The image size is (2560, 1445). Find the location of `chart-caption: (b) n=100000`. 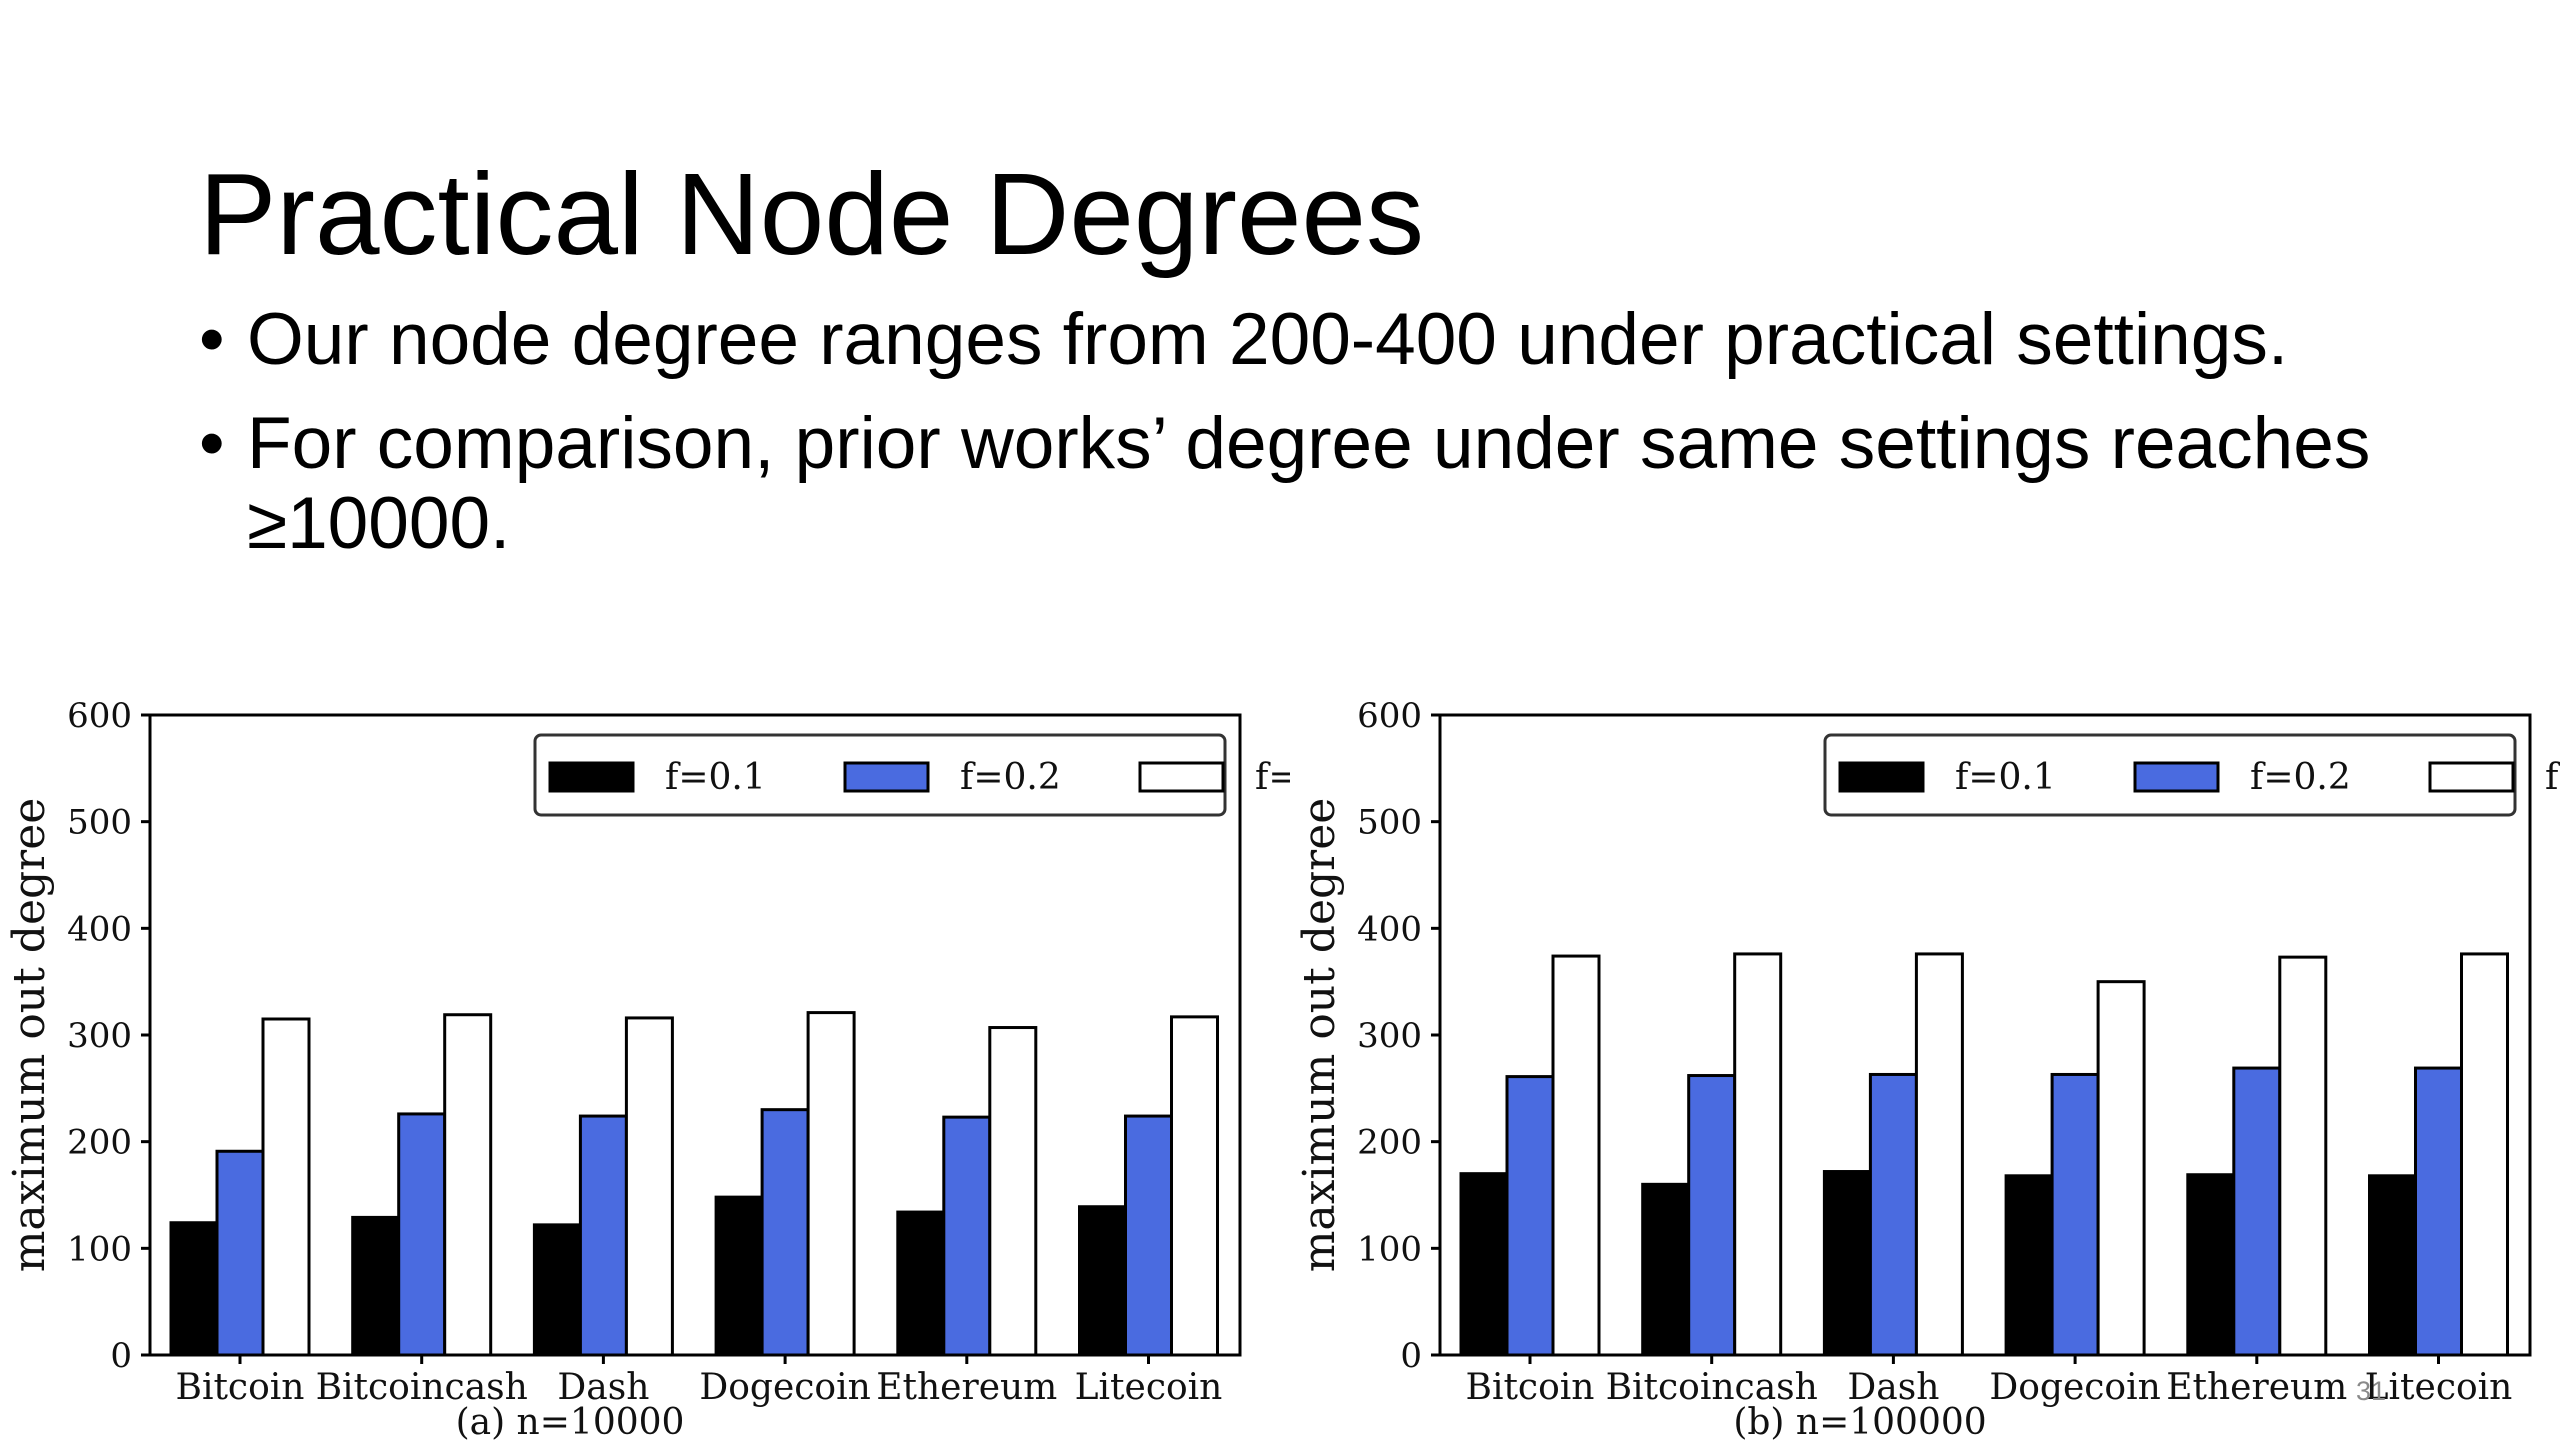

chart-caption: (b) n=100000 is located at coordinates (1859, 1421).